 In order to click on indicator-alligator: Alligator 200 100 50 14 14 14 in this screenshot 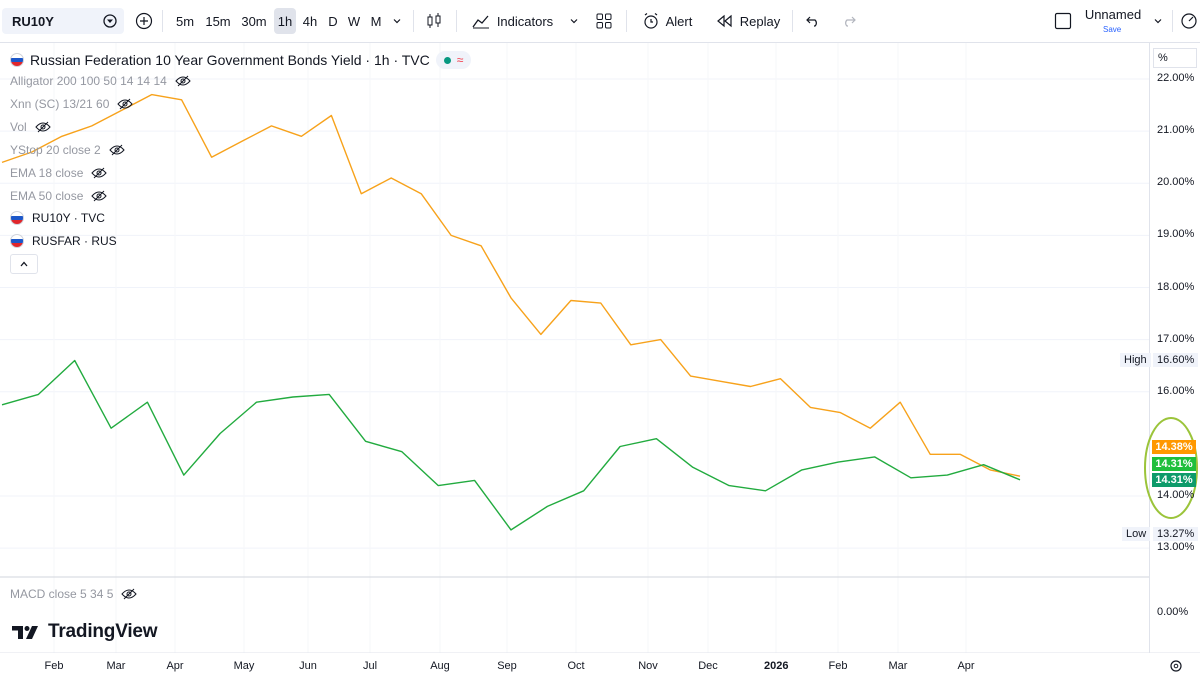, I will do `click(100, 81)`.